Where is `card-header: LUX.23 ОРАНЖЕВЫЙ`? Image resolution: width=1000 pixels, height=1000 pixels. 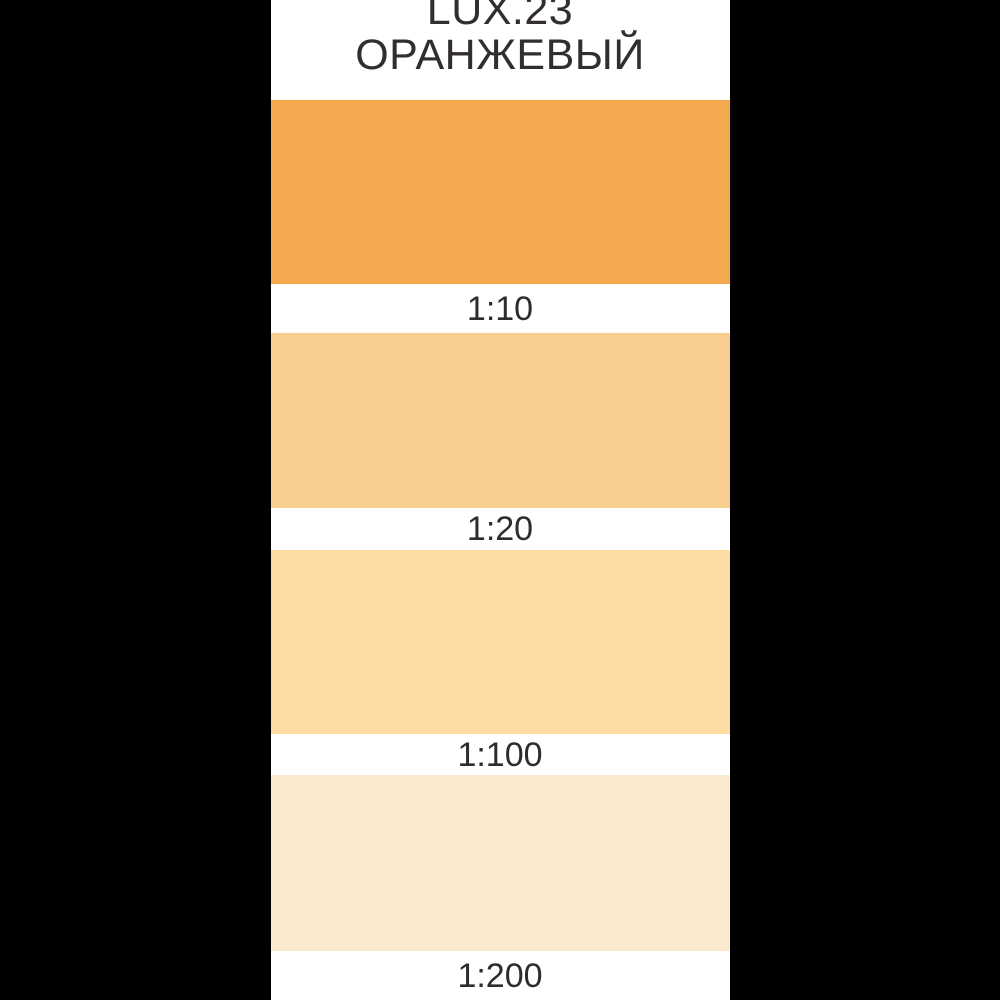
card-header: LUX.23 ОРАНЖЕВЫЙ is located at coordinates (500, 50).